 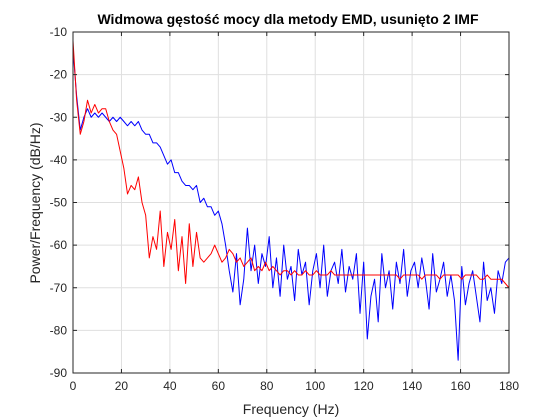 What do you see at coordinates (59, 75) in the screenshot?
I see `y-tick-label: -20` at bounding box center [59, 75].